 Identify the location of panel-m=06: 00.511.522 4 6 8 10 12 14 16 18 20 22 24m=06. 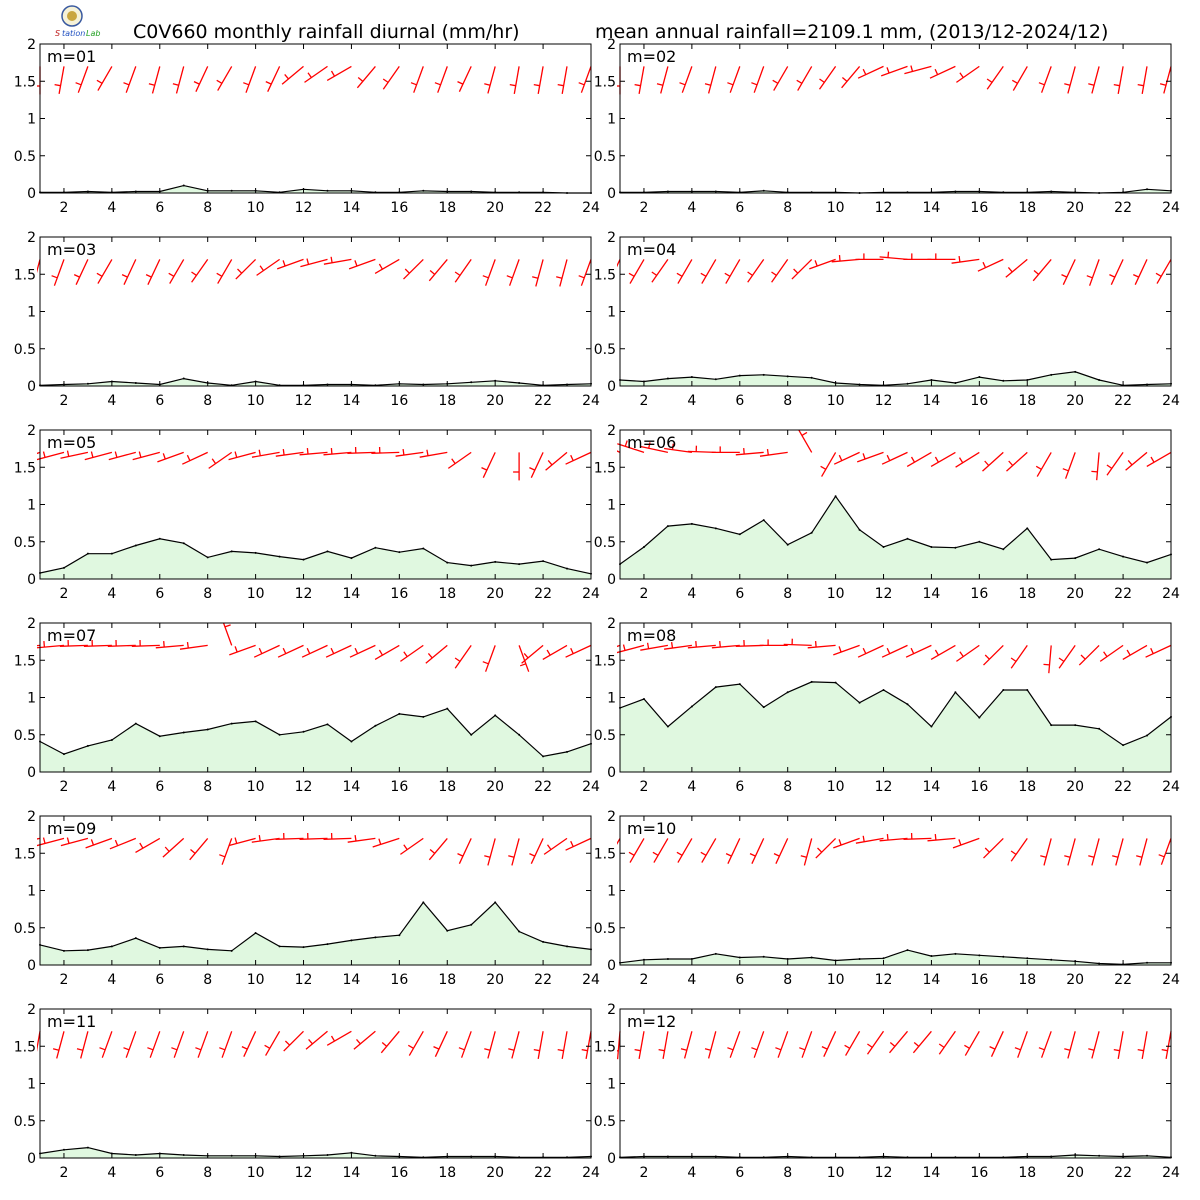
(887, 512).